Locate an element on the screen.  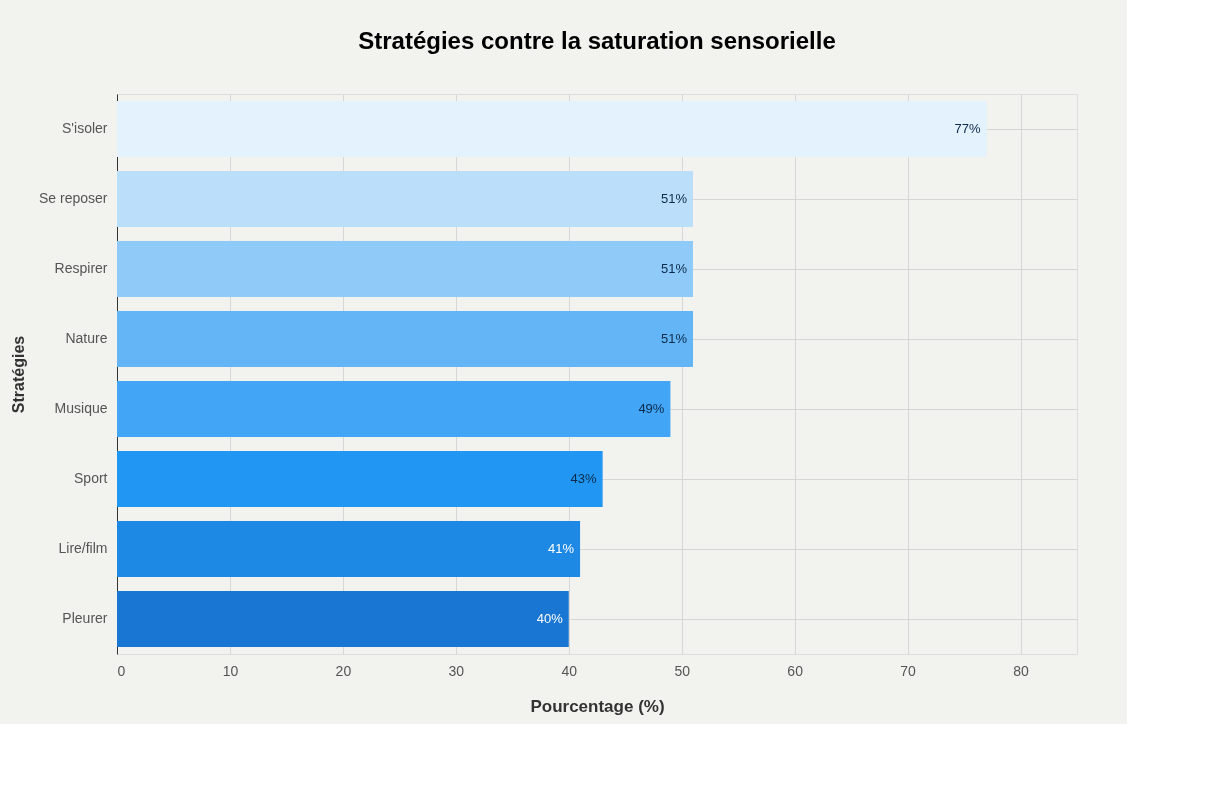
data-label: 40% is located at coordinates (550, 618).